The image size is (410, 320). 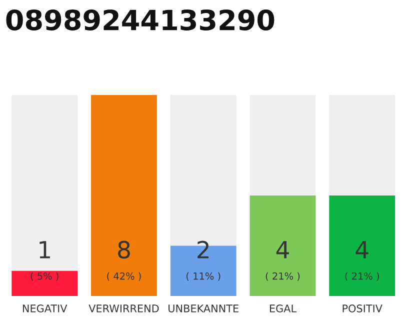 What do you see at coordinates (203, 276) in the screenshot?
I see `annotation: ( 11% )` at bounding box center [203, 276].